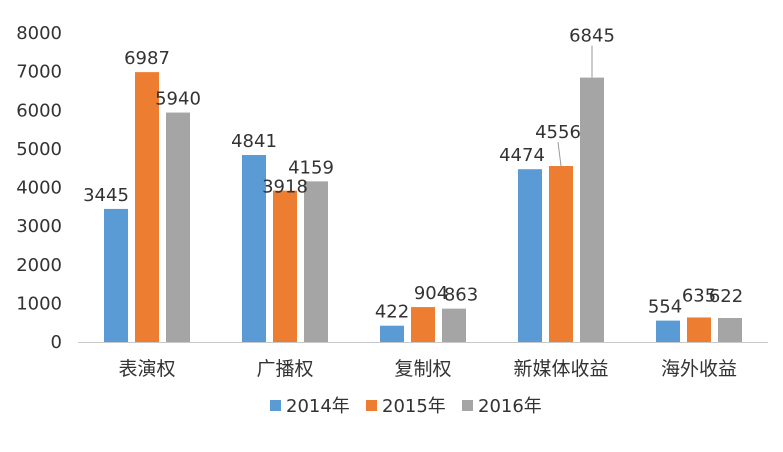 Image resolution: width=783 pixels, height=452 pixels. What do you see at coordinates (178, 99) in the screenshot?
I see `data-label: 5940` at bounding box center [178, 99].